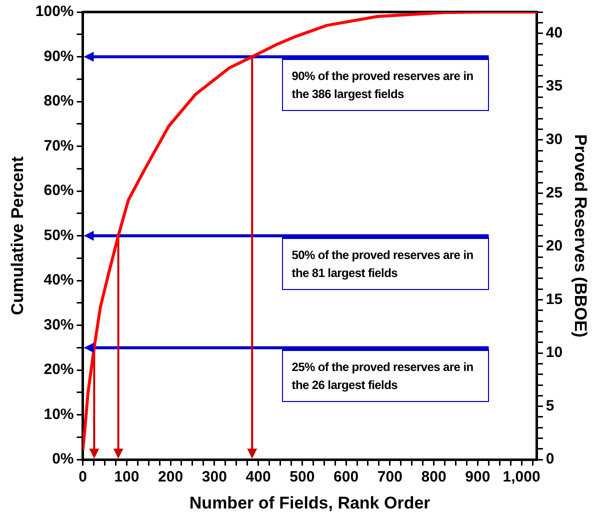 This screenshot has height=522, width=598. I want to click on y-tick-label: 10%, so click(59, 414).